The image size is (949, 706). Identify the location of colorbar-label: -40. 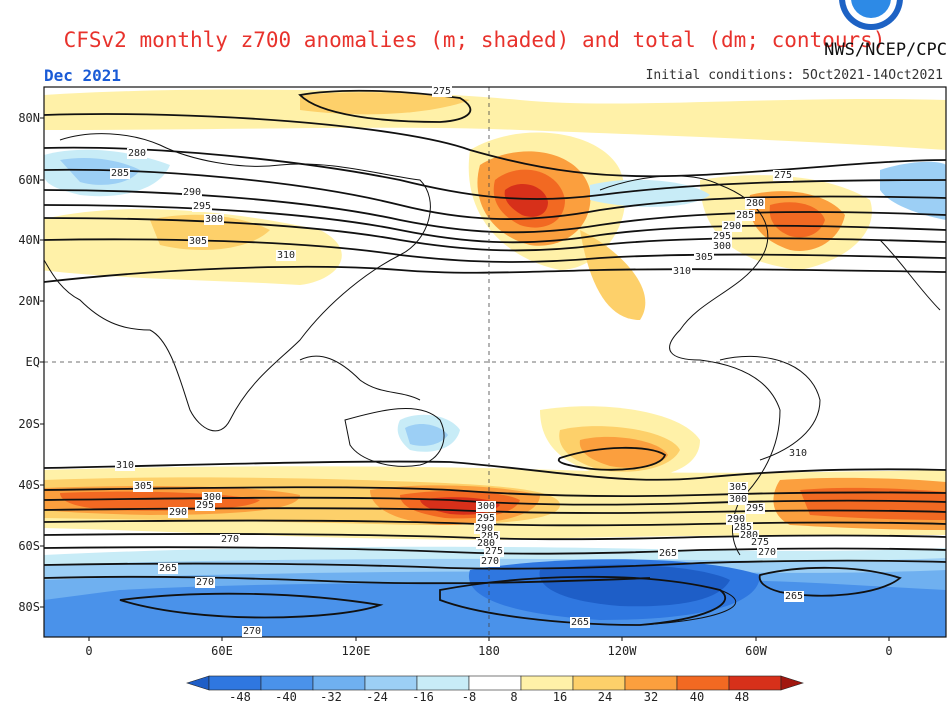
(286, 697).